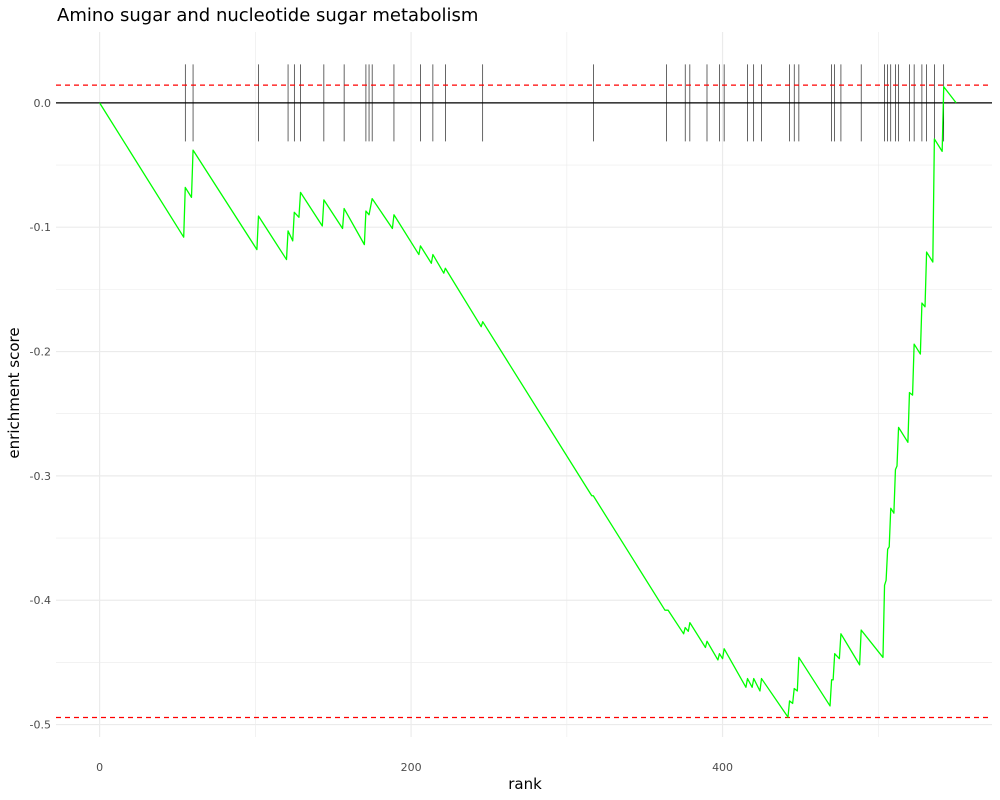 The image size is (1000, 800). I want to click on x-tick-label: 400, so click(722, 767).